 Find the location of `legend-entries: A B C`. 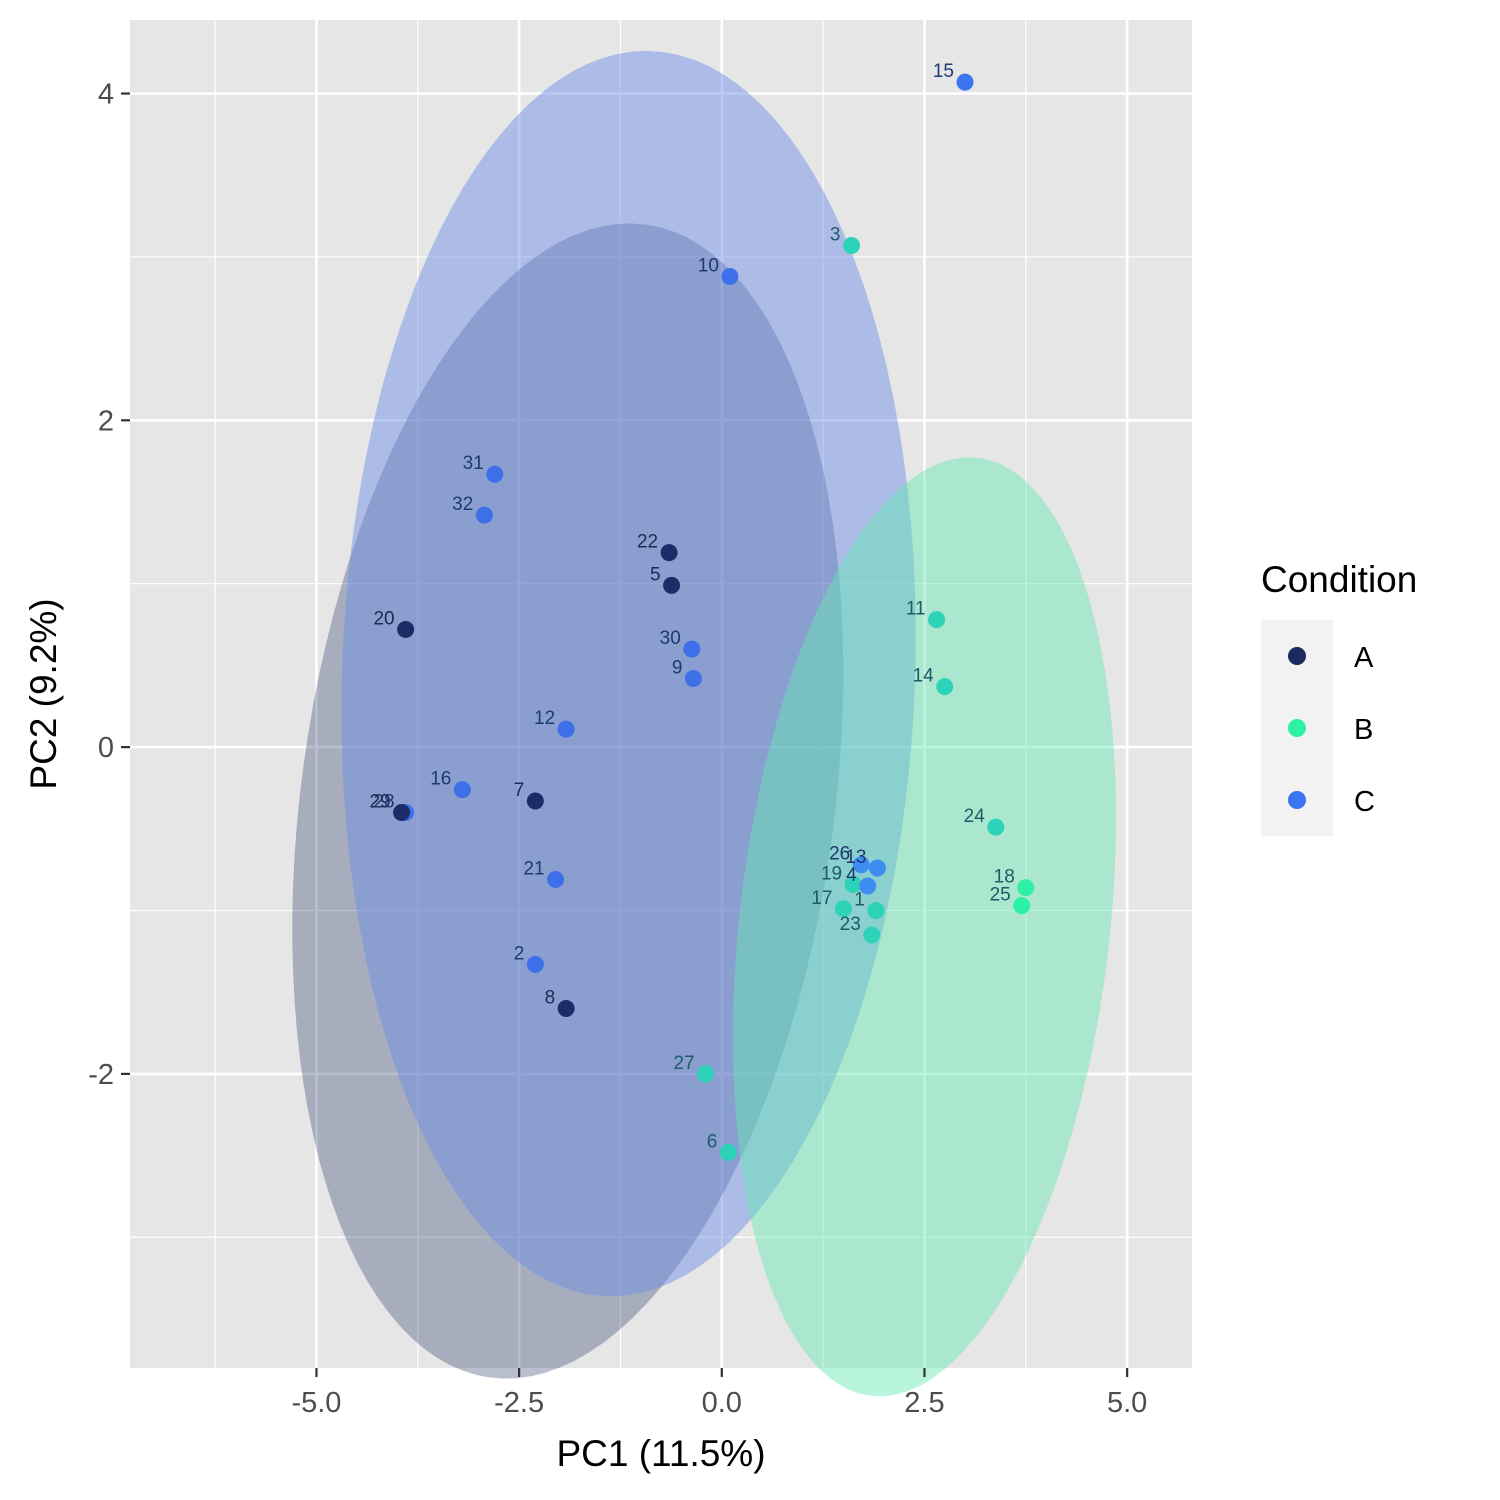

legend-entries: A B C is located at coordinates (1331, 730).